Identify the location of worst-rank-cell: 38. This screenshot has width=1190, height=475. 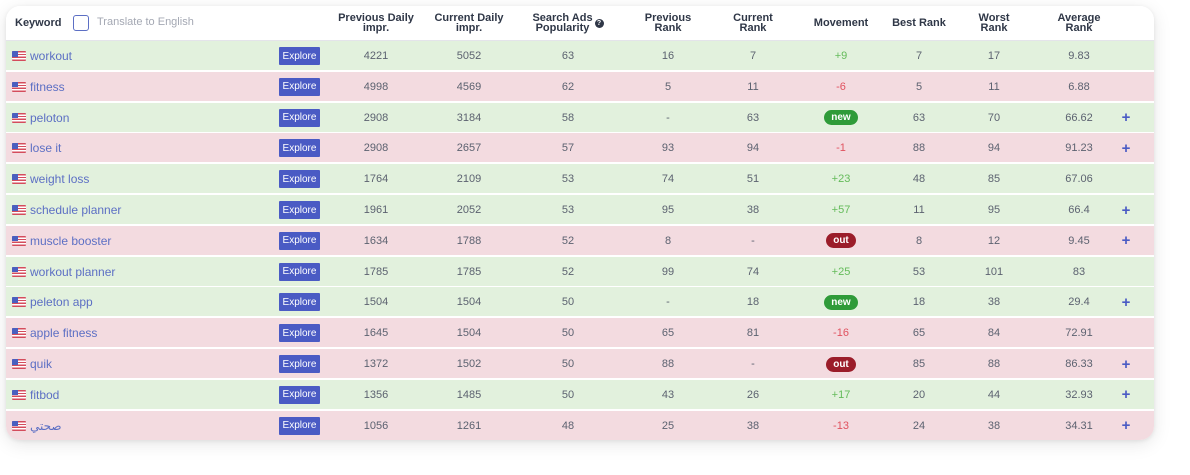
(994, 302).